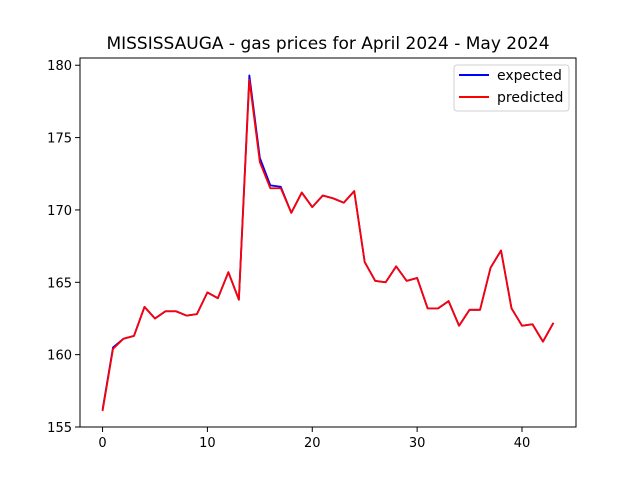 This screenshot has width=640, height=480. Describe the element at coordinates (417, 443) in the screenshot. I see `x-tick-label: 30` at that location.